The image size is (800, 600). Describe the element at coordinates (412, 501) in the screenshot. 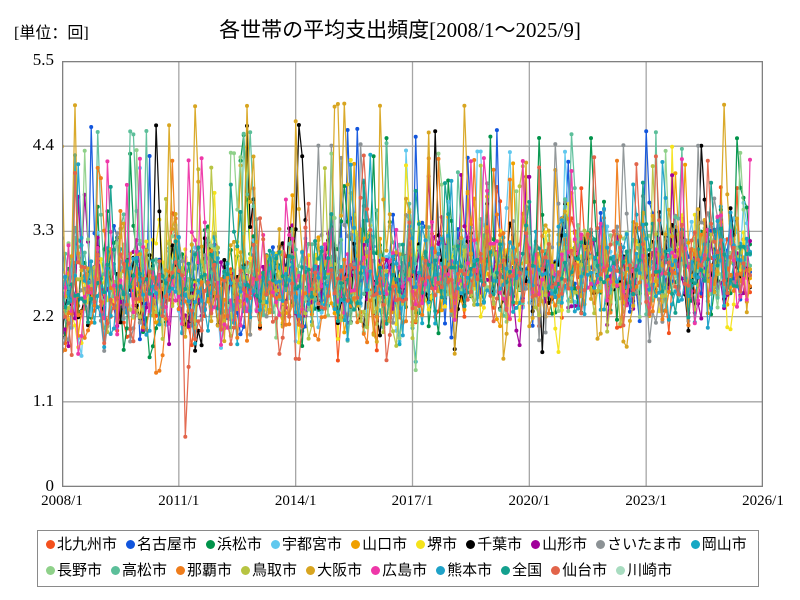

I see `x-tick-label: 2017/1` at that location.